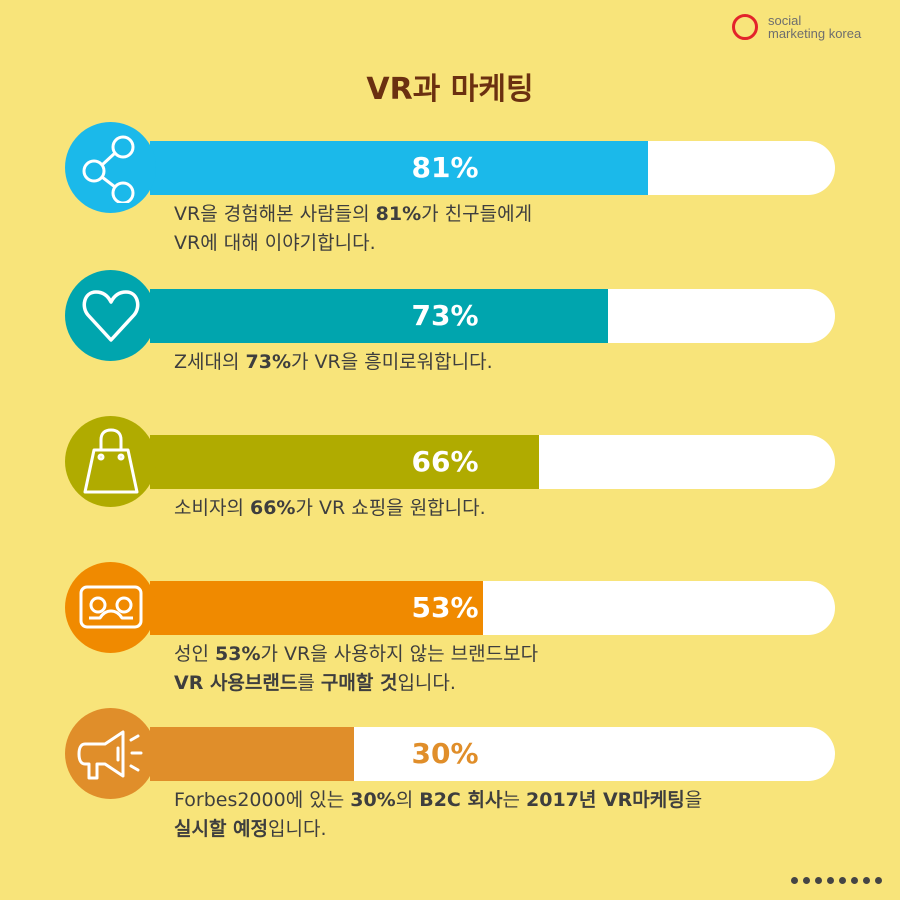 This screenshot has width=900, height=900. I want to click on percent-label: 53%, so click(445, 607).